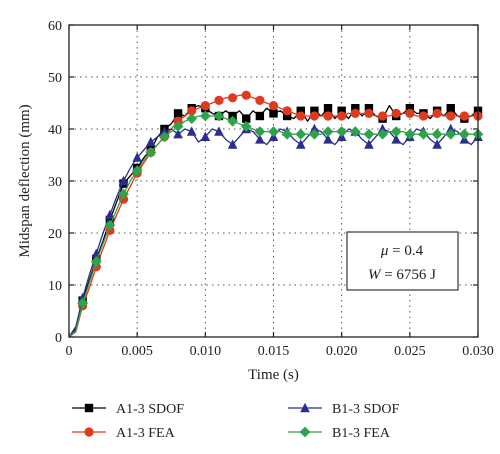  Describe the element at coordinates (128, 409) in the screenshot. I see `legend-item-a1-3-sdof: A1-3 SDOF` at that location.